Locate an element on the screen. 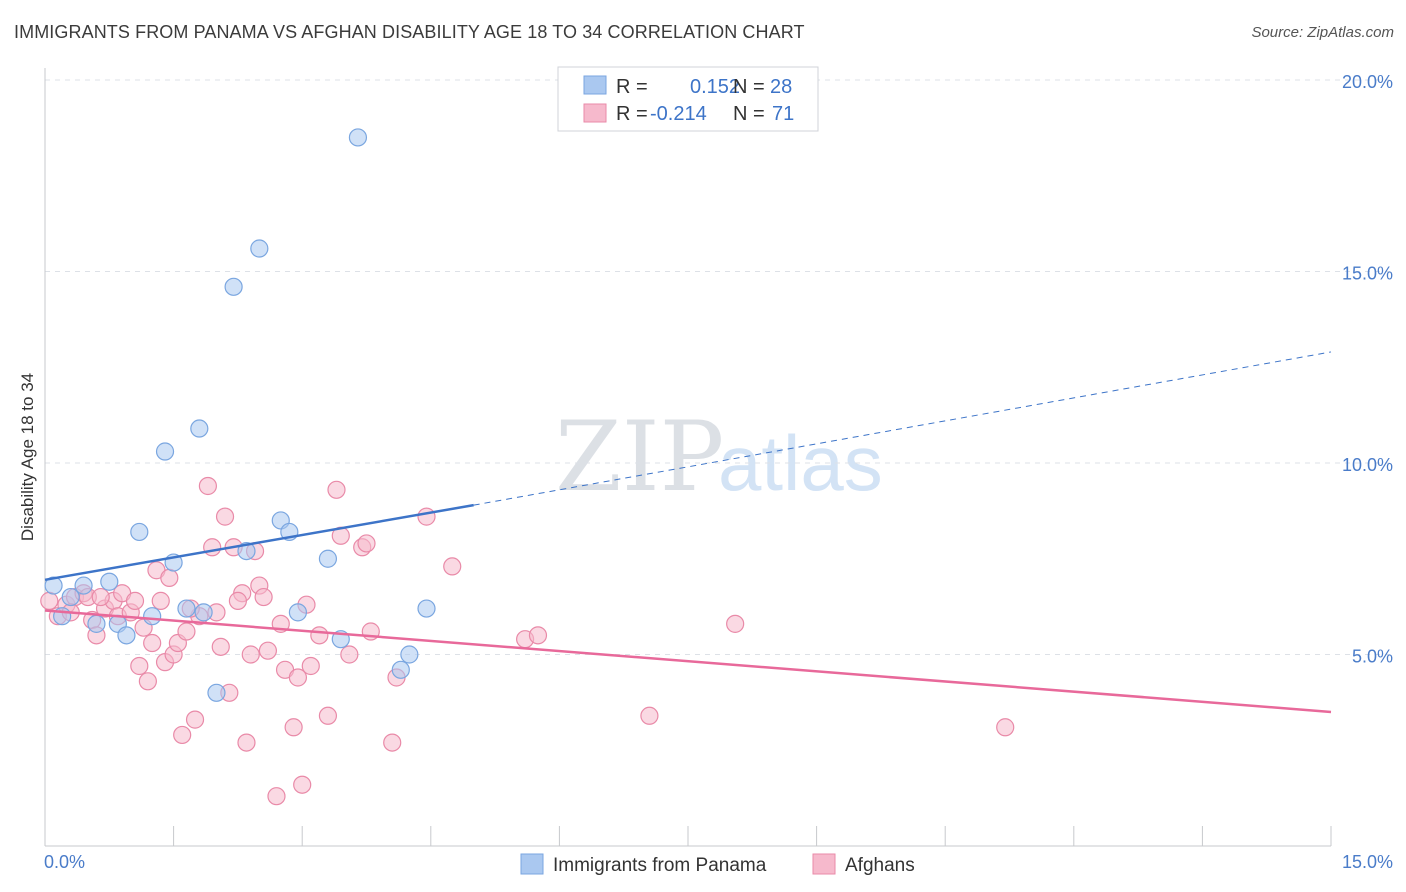  legend-r-label-panama: R = is located at coordinates (632, 87).